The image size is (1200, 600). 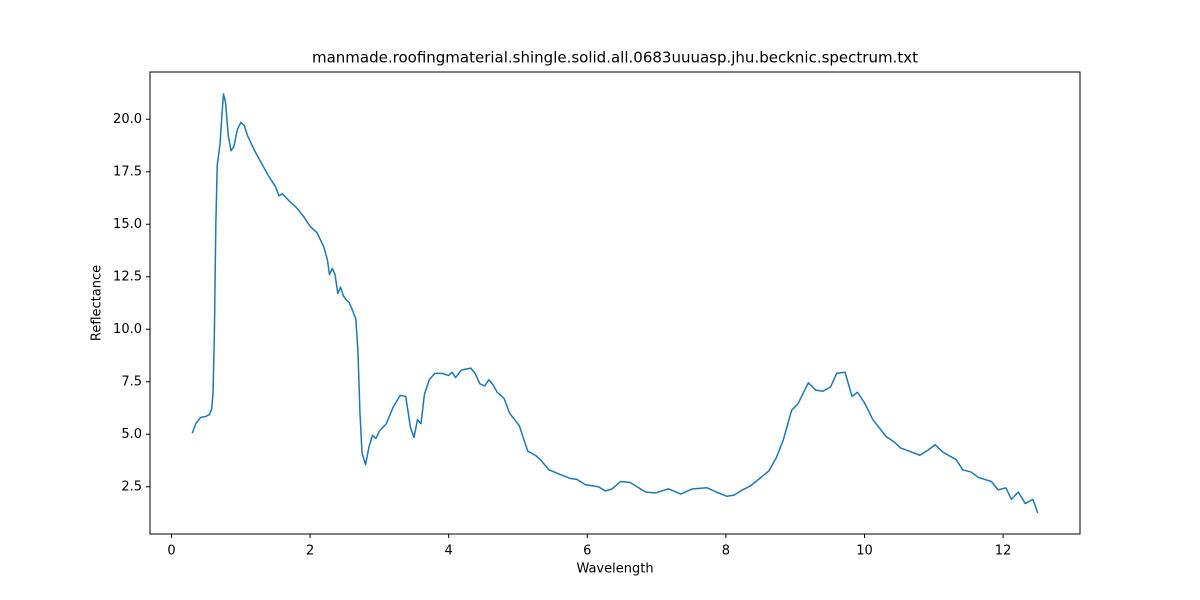 I want to click on y-tick-label: 20.0, so click(x=127, y=119).